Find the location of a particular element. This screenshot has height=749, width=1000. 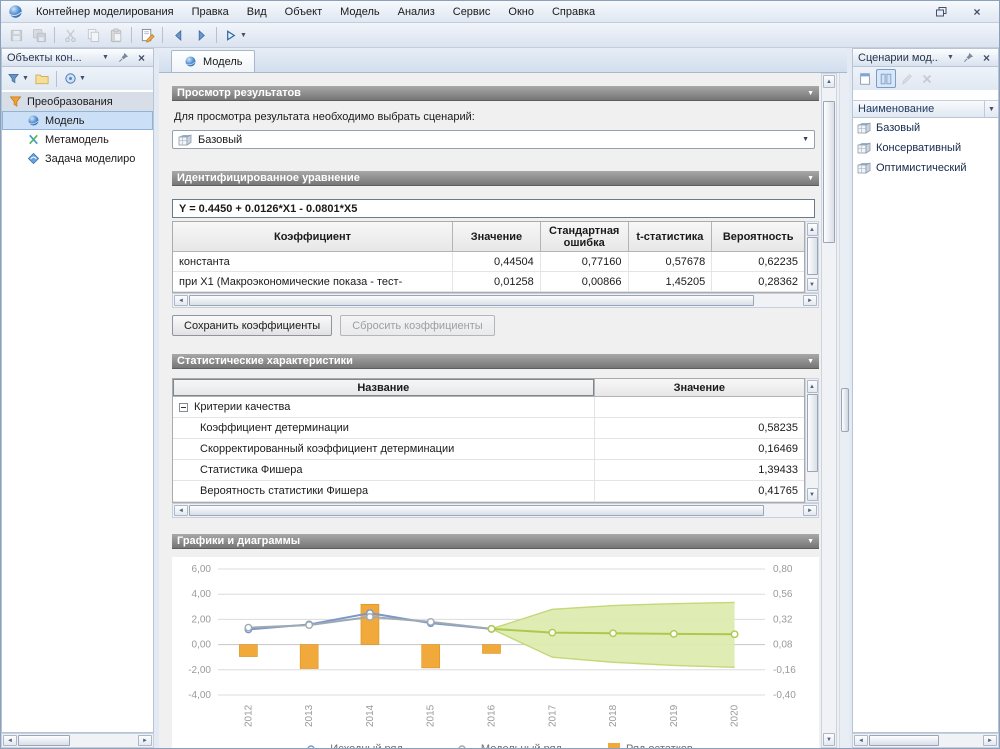

outer-vscrollbar is located at coordinates (844, 410).